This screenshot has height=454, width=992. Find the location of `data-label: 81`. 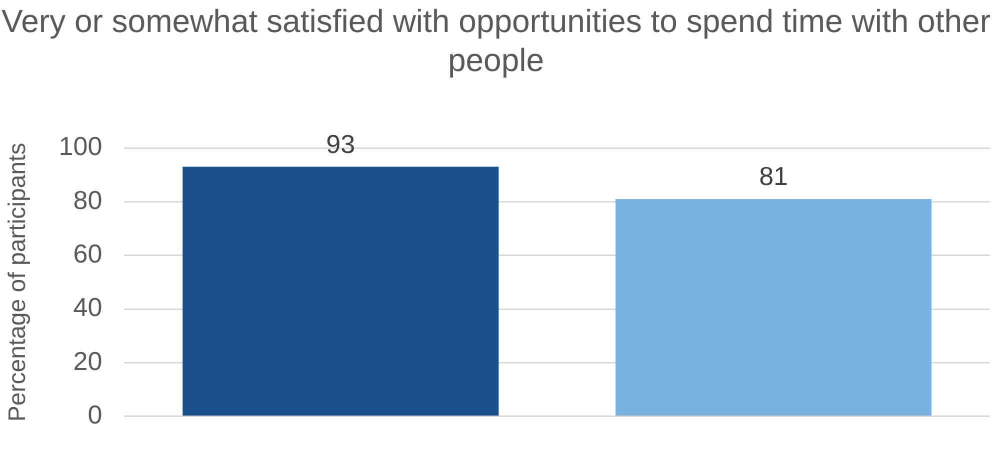

data-label: 81 is located at coordinates (773, 176).